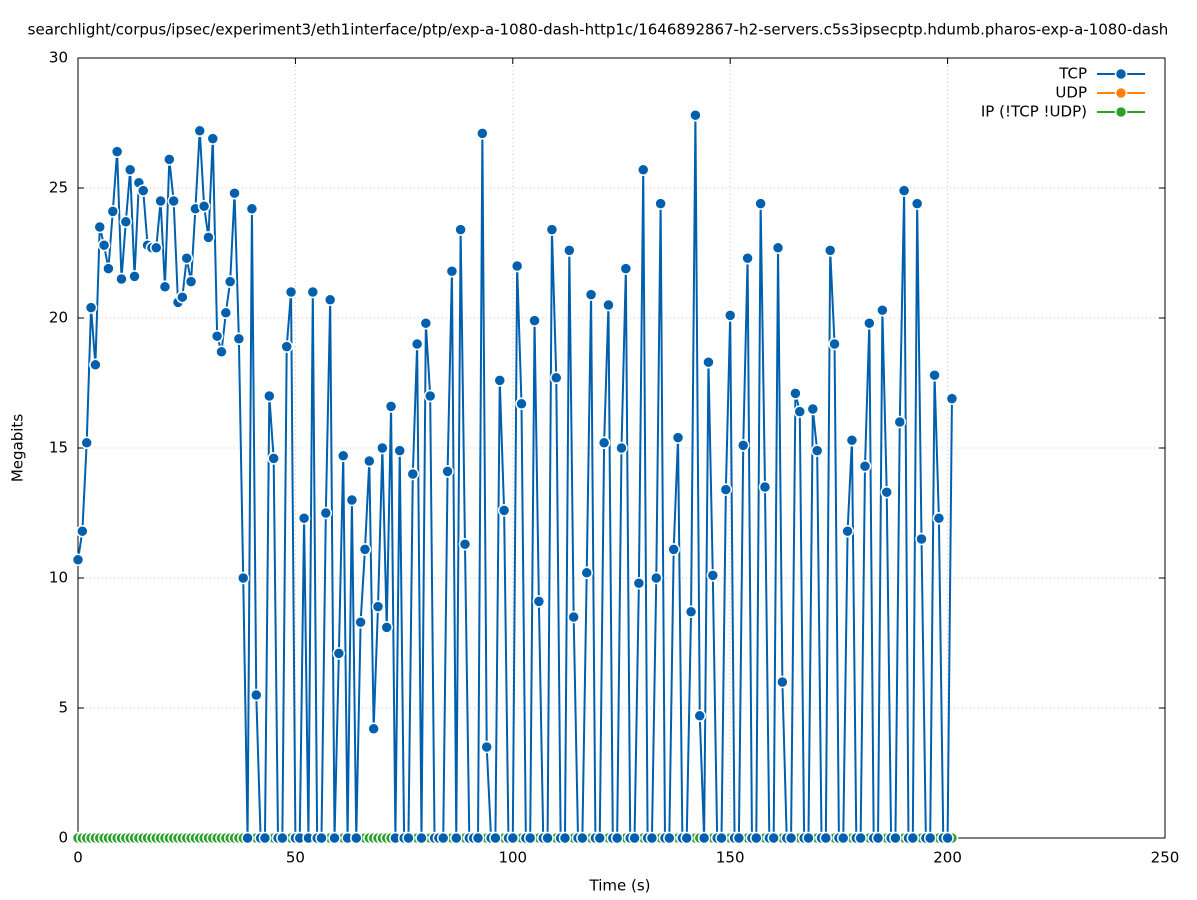 The image size is (1197, 900). I want to click on legend-label: IP (!TCP !UDP), so click(1034, 112).